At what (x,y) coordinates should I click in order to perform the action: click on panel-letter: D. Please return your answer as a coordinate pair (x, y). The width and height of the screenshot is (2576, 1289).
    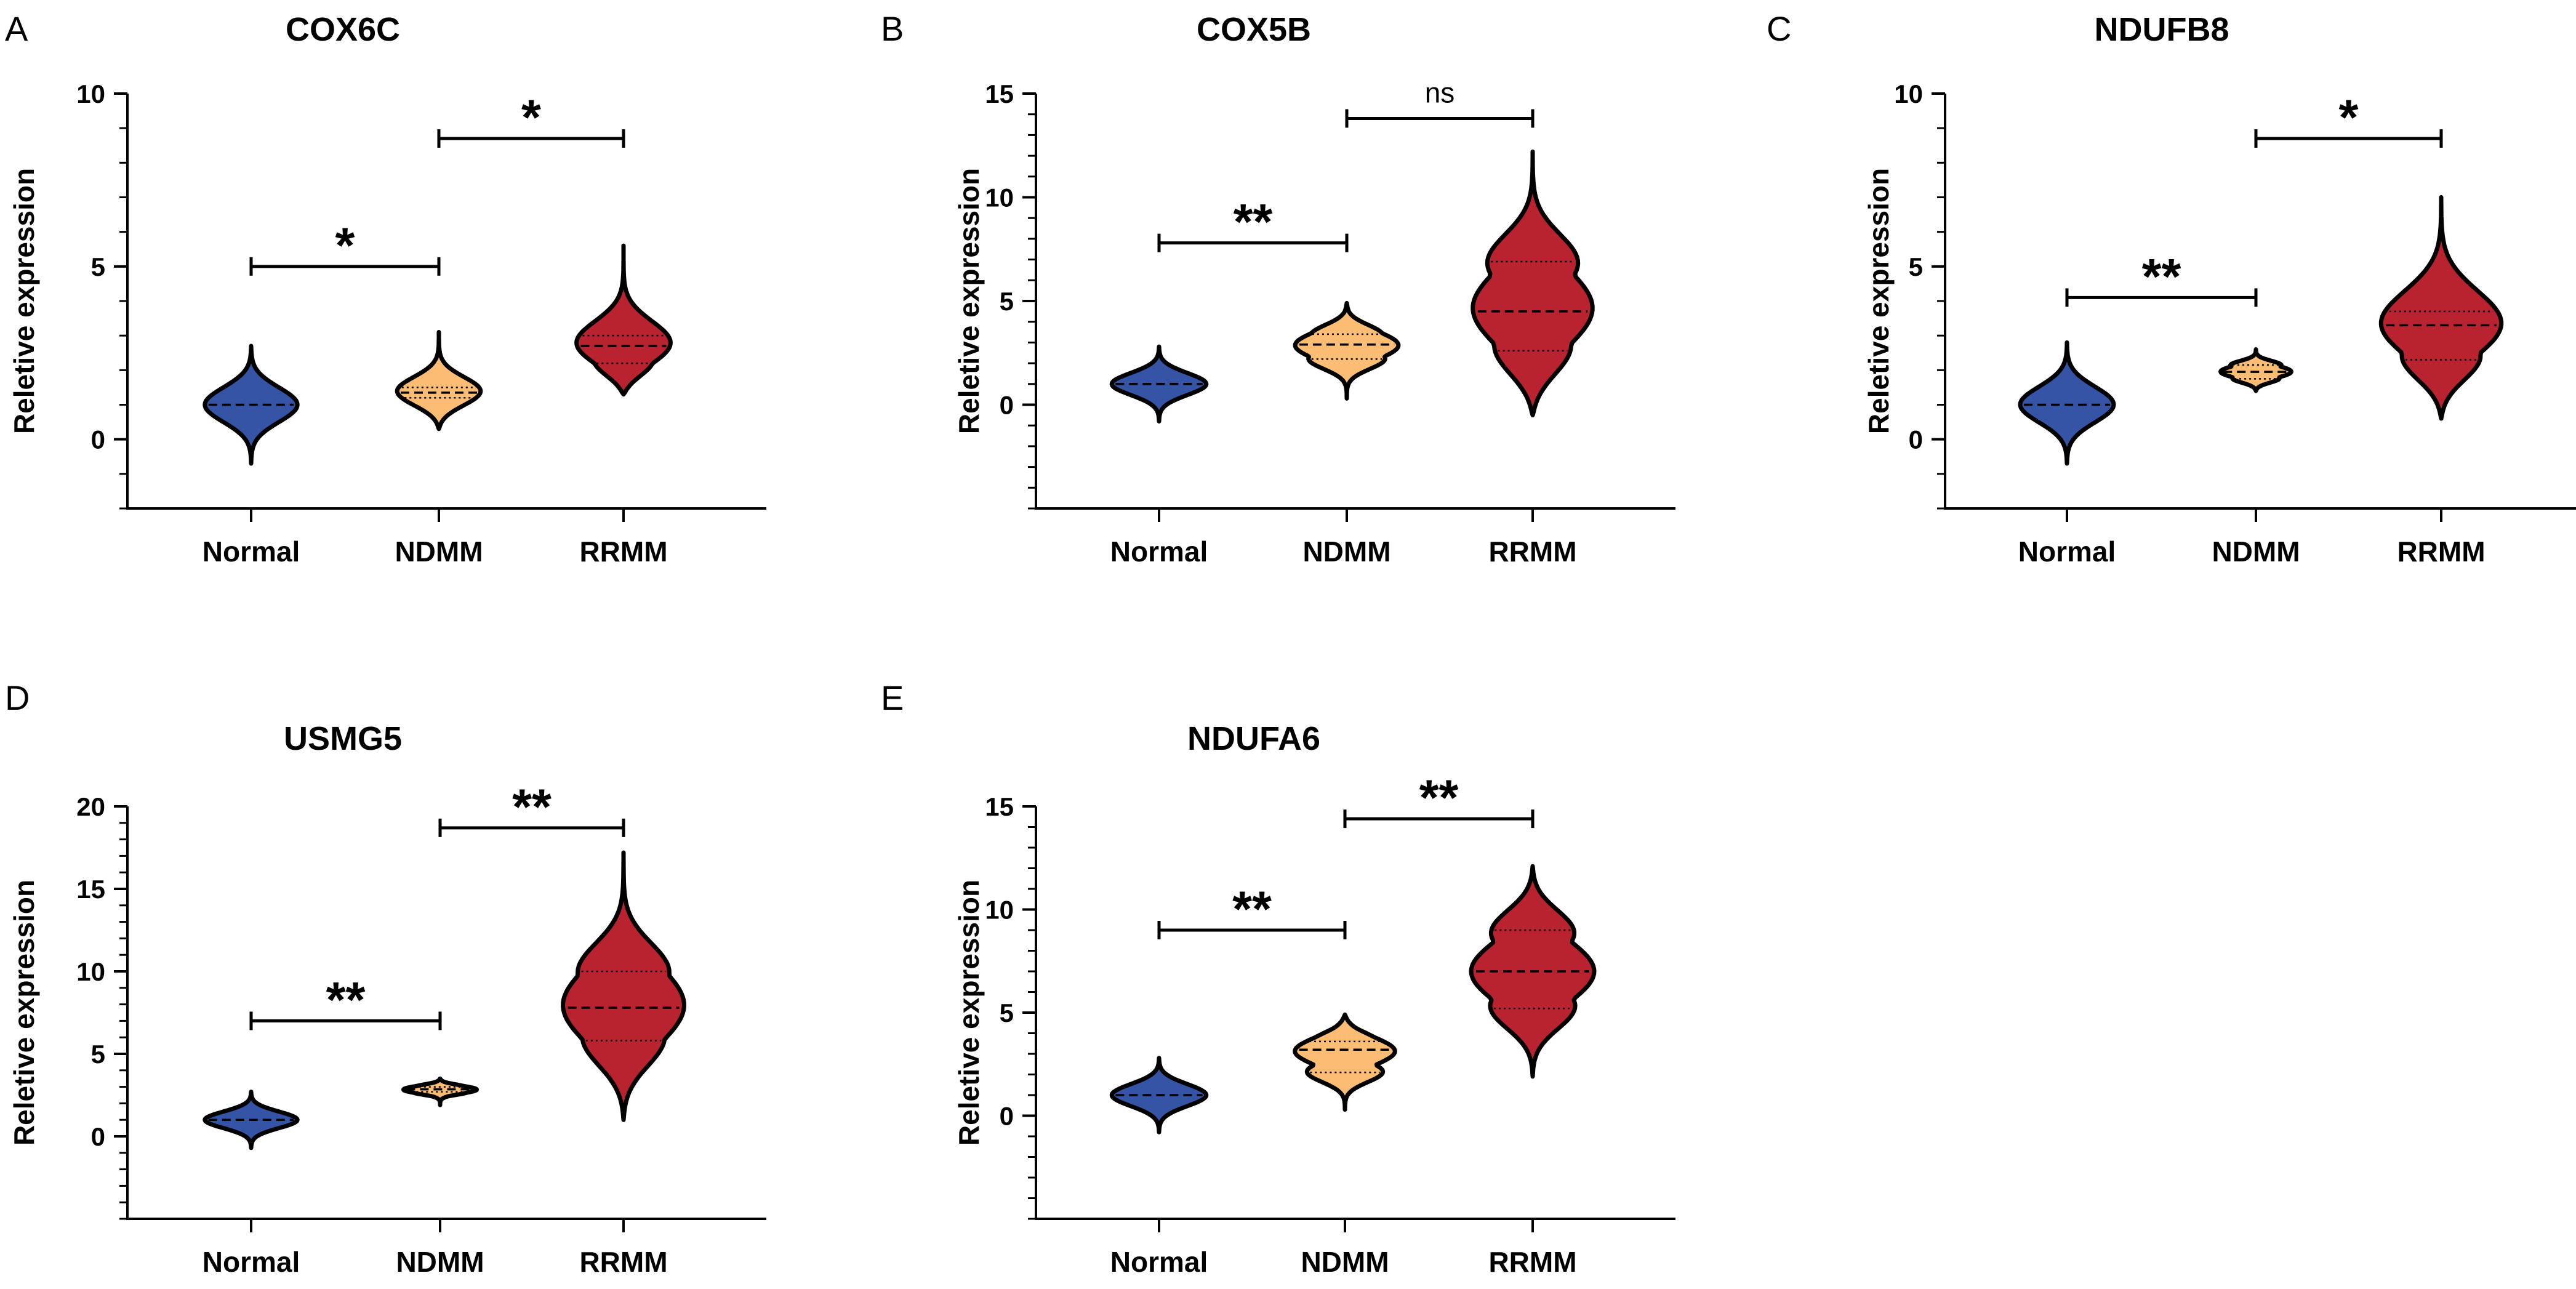
    Looking at the image, I should click on (17, 698).